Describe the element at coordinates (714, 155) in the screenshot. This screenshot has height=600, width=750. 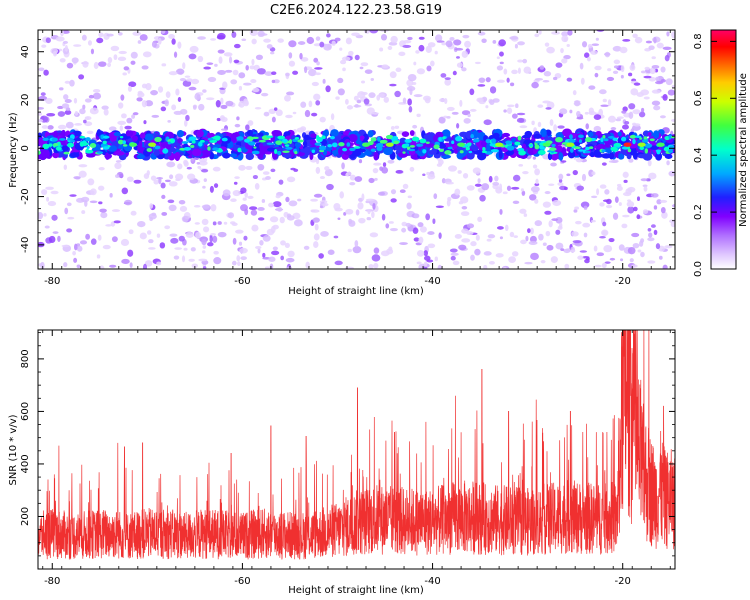
I see `colorbar-ticks: 0.0 0.2 0.4 0.6 0.8` at that location.